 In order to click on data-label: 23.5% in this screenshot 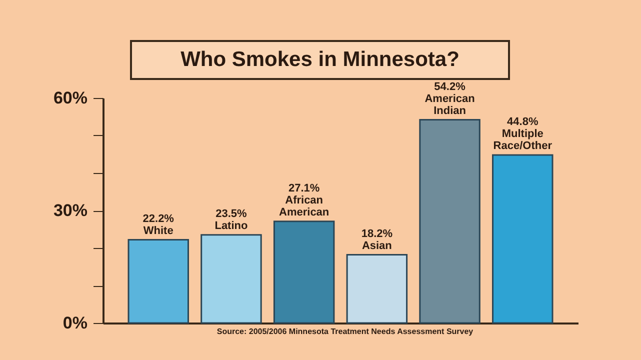, I will do `click(232, 214)`.